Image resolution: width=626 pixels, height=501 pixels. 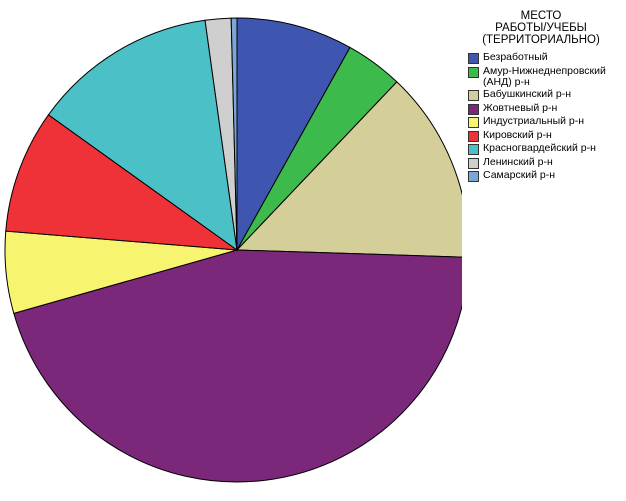 I want to click on legend-item: Амур-Нижнеднепровский (АНД) р-н, so click(x=541, y=76).